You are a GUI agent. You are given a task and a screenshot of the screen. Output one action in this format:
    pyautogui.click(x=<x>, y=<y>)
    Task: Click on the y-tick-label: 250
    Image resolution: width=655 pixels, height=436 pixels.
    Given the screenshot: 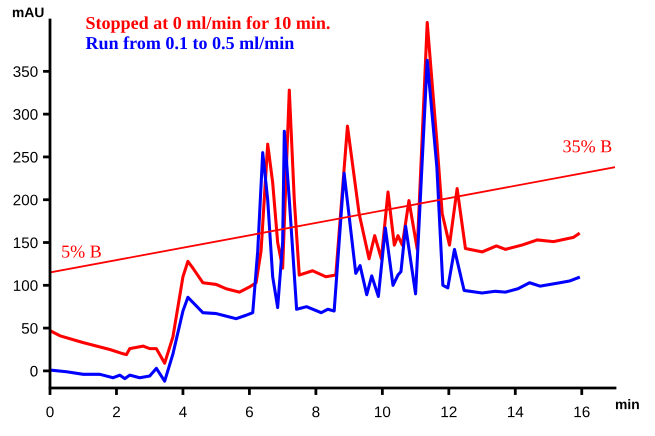 What is the action you would take?
    pyautogui.click(x=25, y=157)
    